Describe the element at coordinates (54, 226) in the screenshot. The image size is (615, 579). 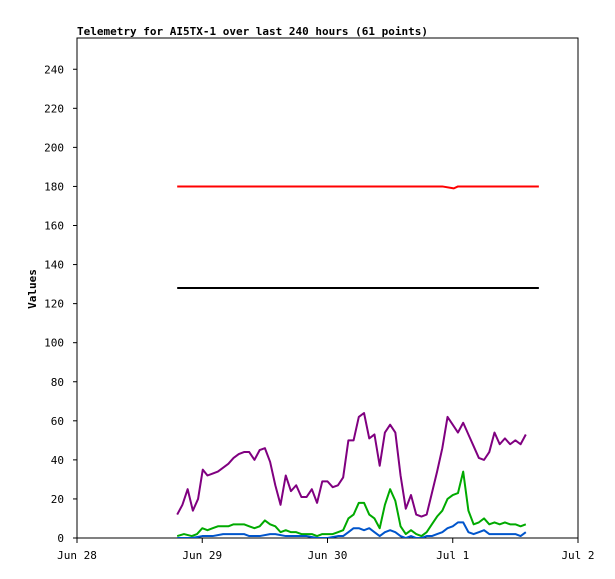
I see `y-tick-label: 160` at that location.